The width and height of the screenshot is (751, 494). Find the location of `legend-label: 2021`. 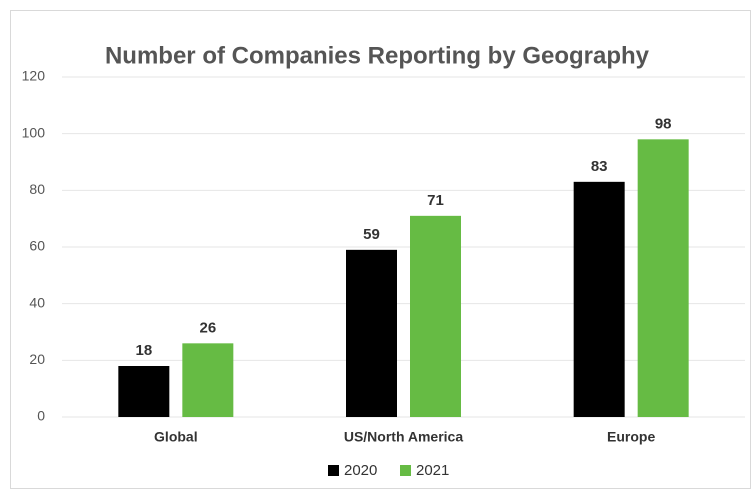

legend-label: 2021 is located at coordinates (432, 470).